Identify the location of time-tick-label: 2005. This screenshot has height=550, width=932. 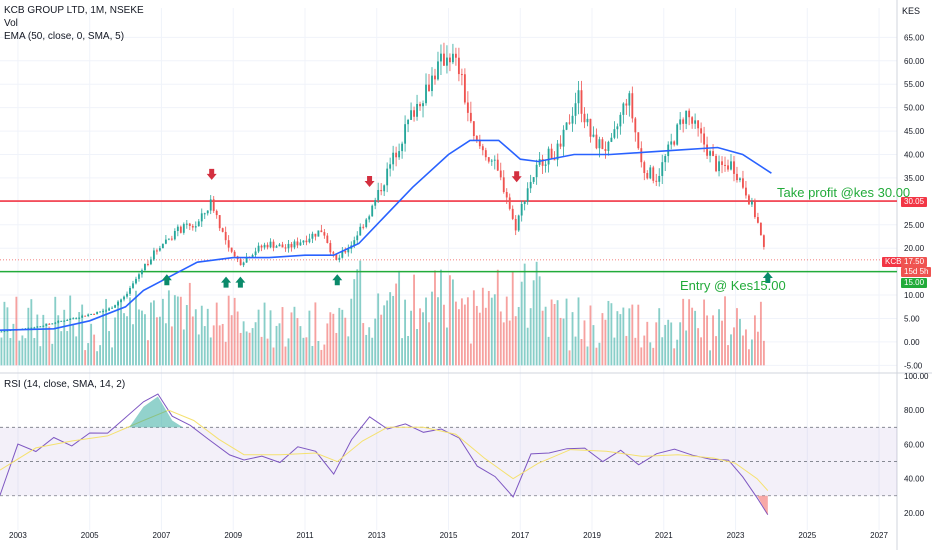
(90, 535).